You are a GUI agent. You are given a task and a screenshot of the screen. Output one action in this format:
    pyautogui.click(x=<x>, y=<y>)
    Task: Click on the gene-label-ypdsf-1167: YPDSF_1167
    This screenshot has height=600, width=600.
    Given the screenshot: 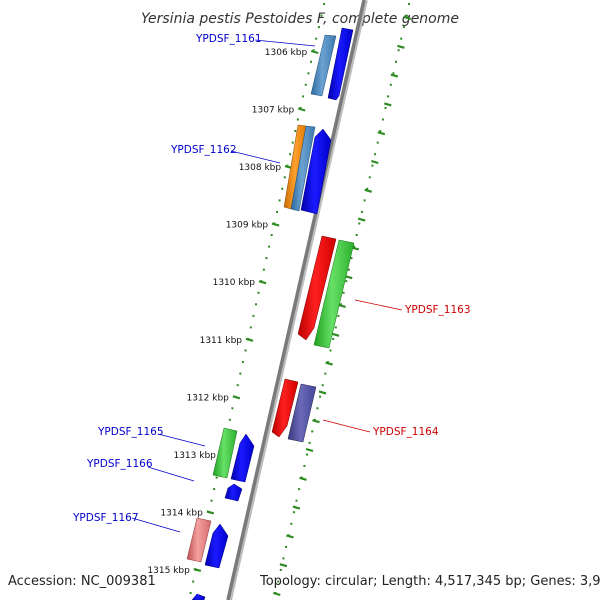 What is the action you would take?
    pyautogui.click(x=105, y=518)
    